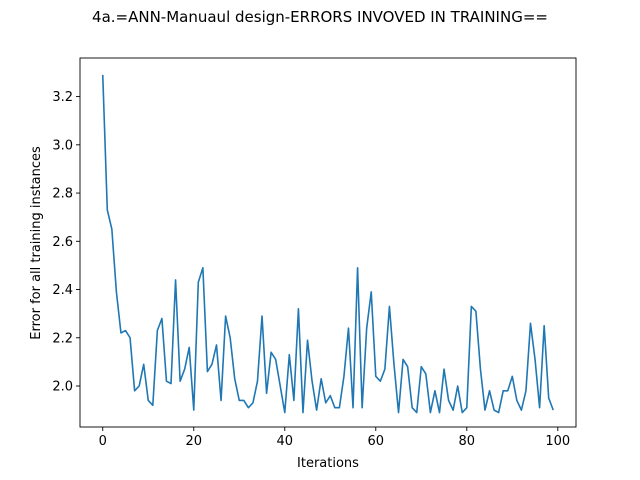 The image size is (640, 480). What do you see at coordinates (36, 243) in the screenshot?
I see `y-axis-label: Error for all training instances` at bounding box center [36, 243].